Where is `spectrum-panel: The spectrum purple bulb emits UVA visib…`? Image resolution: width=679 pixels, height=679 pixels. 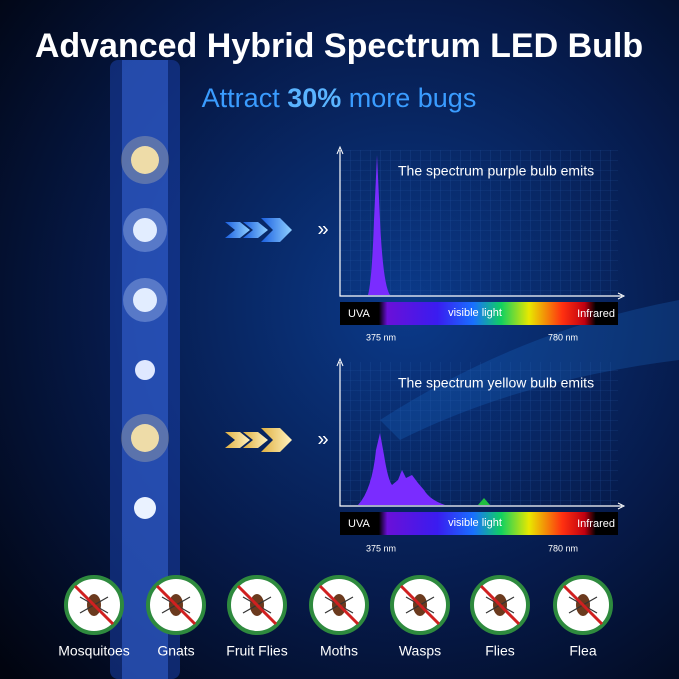
spectrum-panel: The spectrum purple bulb emits UVA visib… is located at coordinates (481, 243).